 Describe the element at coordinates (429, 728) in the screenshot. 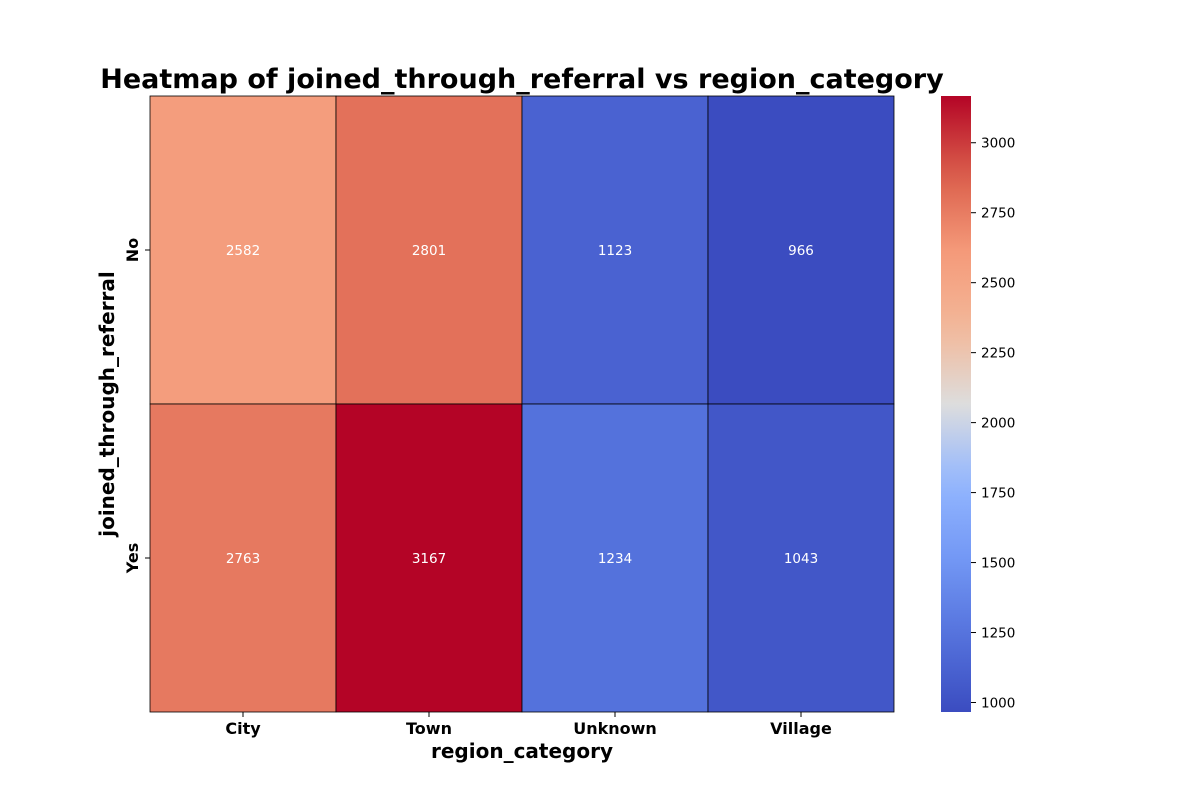

I see `x-tick-label: Town` at that location.